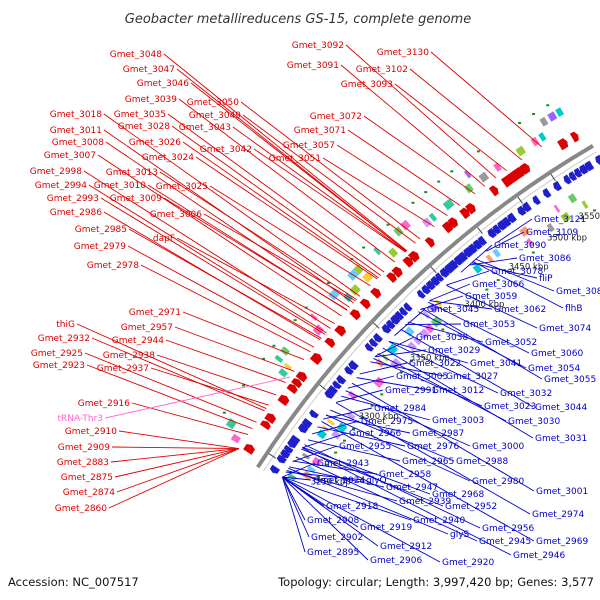 Image resolution: width=600 pixels, height=600 pixels. Describe the element at coordinates (460, 535) in the screenshot. I see `reverse-gene-label: glyS` at that location.